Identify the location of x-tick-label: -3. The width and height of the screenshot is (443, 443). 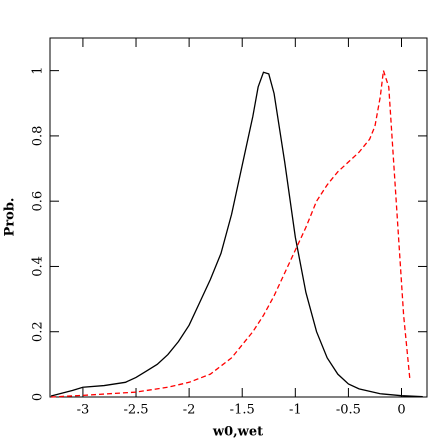
(83, 410).